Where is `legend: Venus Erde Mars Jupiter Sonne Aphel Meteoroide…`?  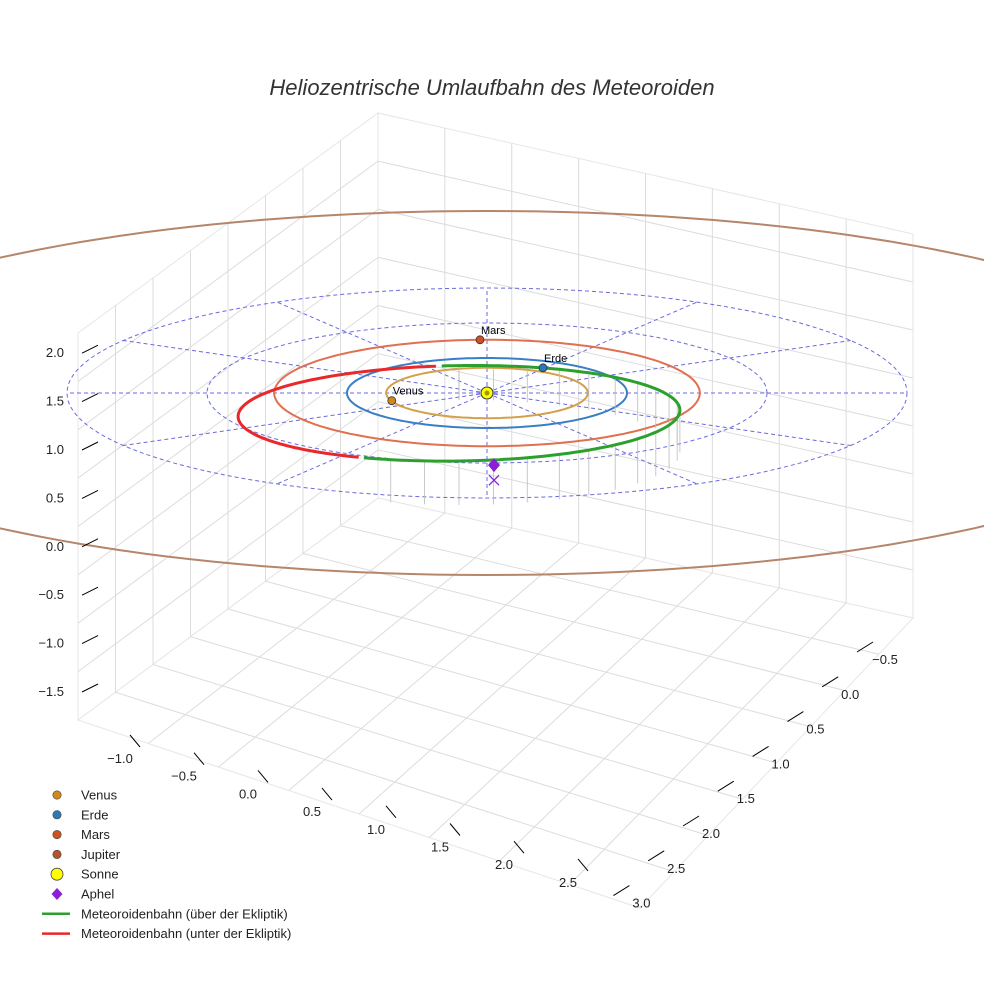 legend: Venus Erde Mars Jupiter Sonne Aphel Meteoroide… is located at coordinates (166, 864).